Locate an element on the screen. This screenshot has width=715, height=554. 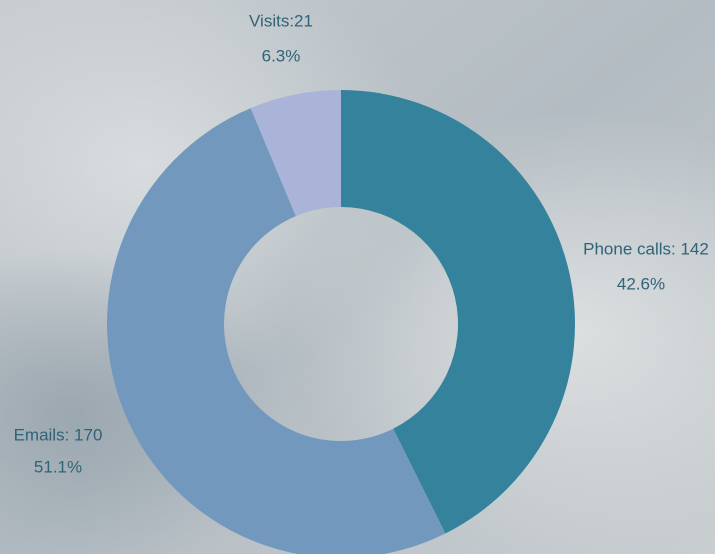
slice-percent: 6.3% is located at coordinates (281, 55).